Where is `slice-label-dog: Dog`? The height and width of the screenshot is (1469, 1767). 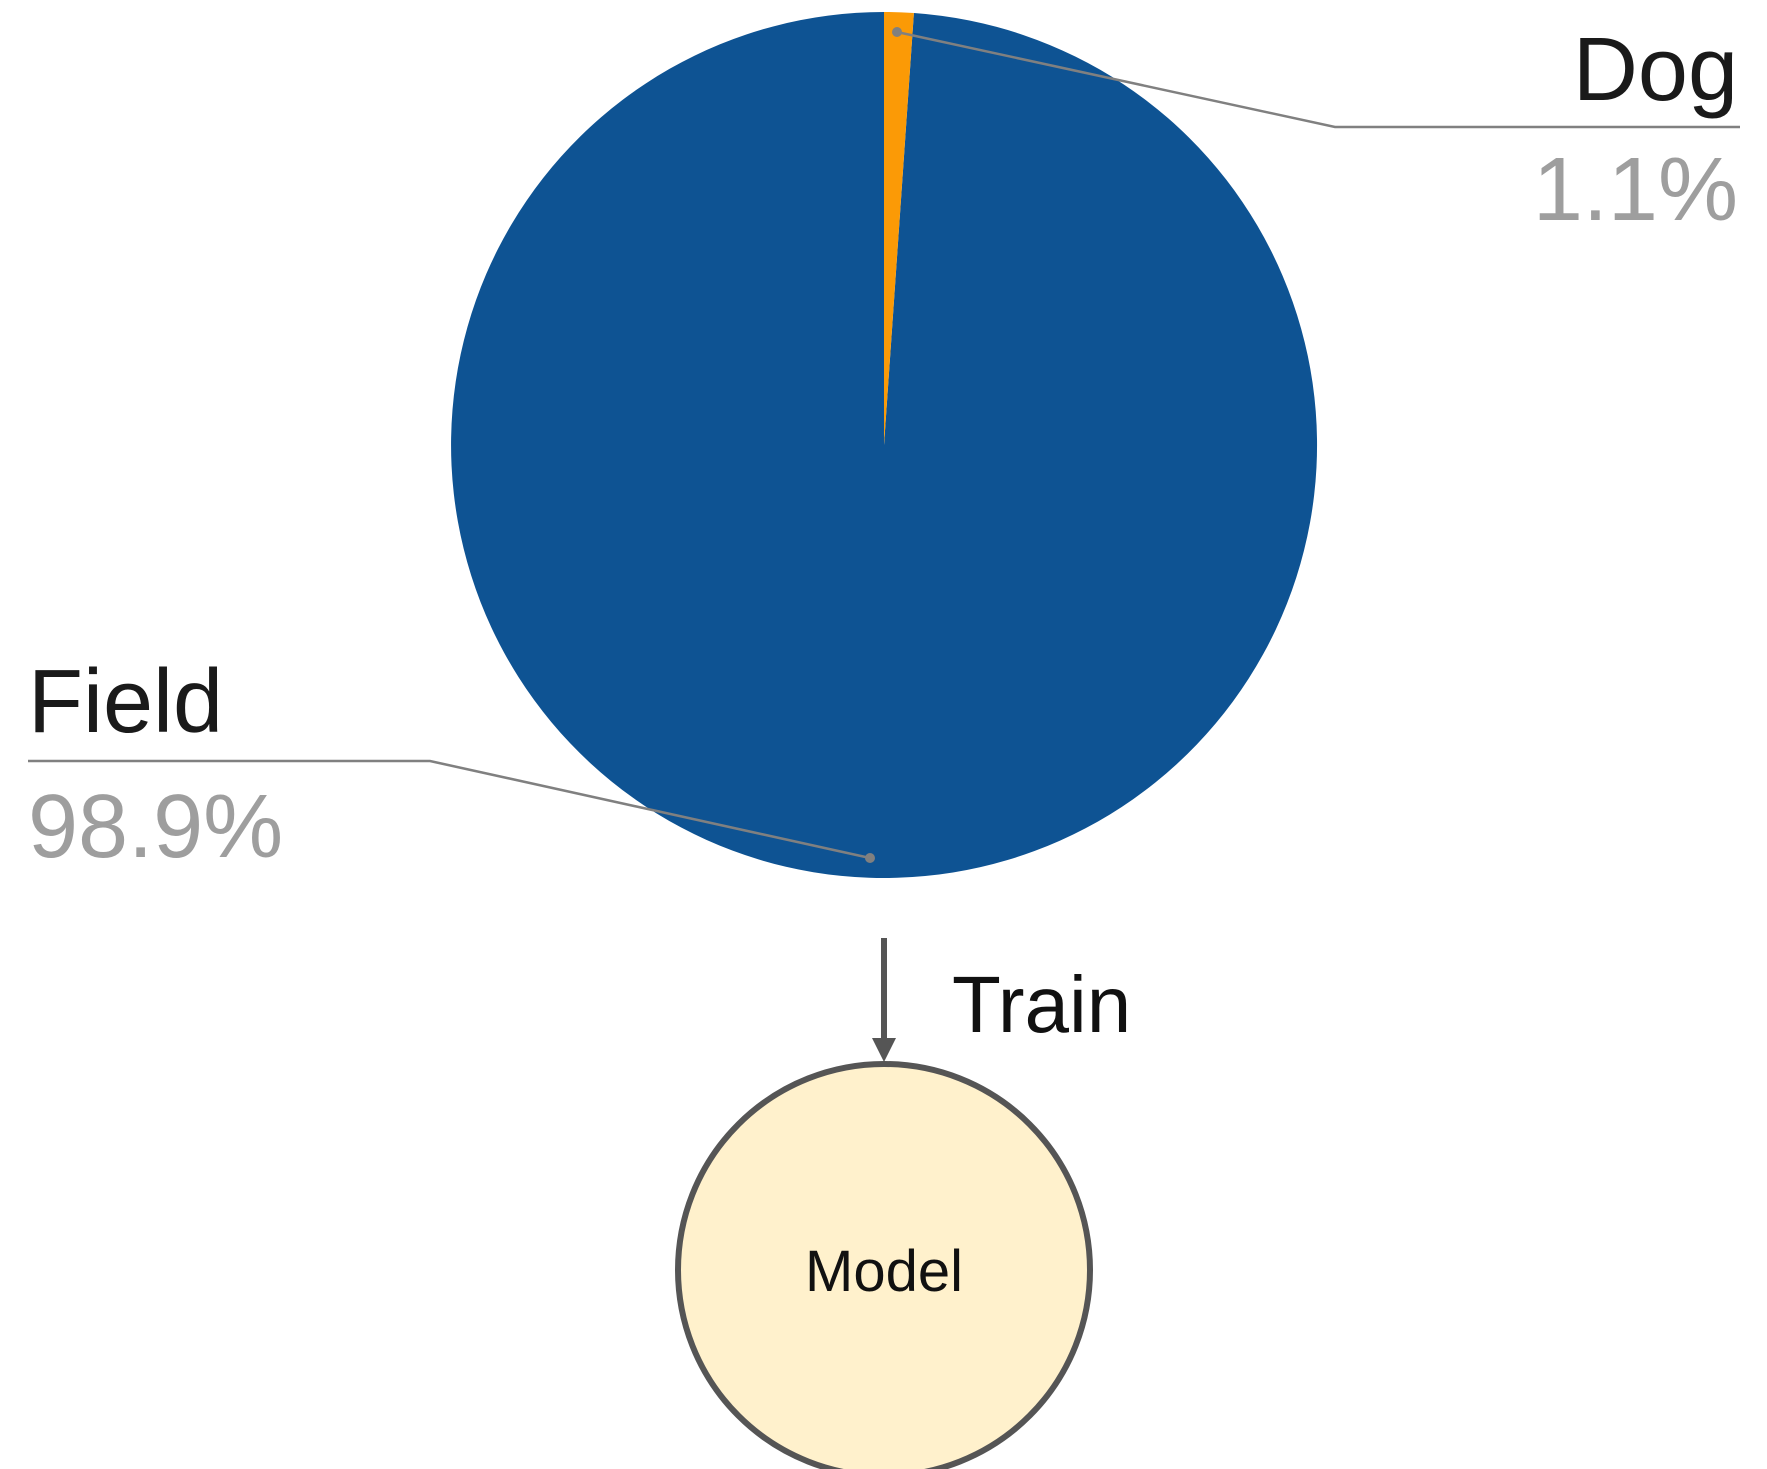 slice-label-dog: Dog is located at coordinates (1655, 70).